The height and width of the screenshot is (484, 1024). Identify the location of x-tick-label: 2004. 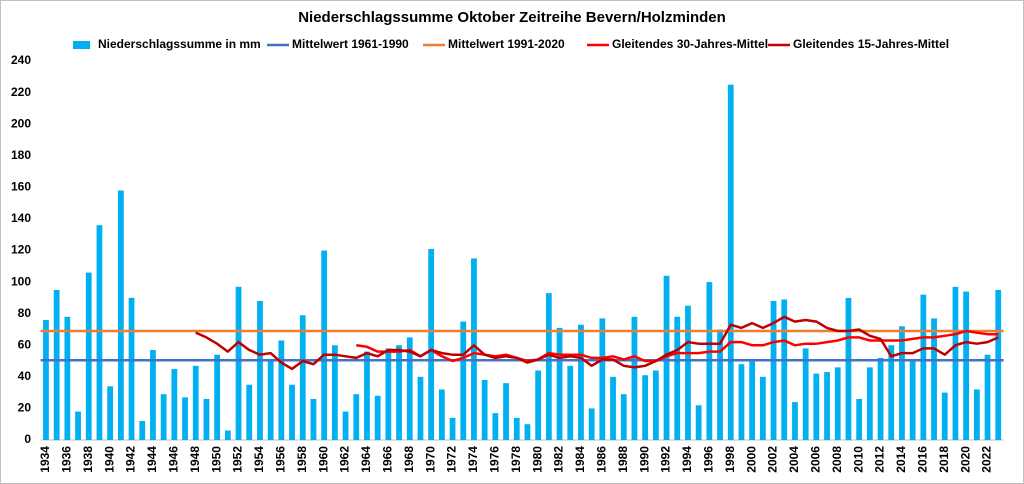
(794, 459).